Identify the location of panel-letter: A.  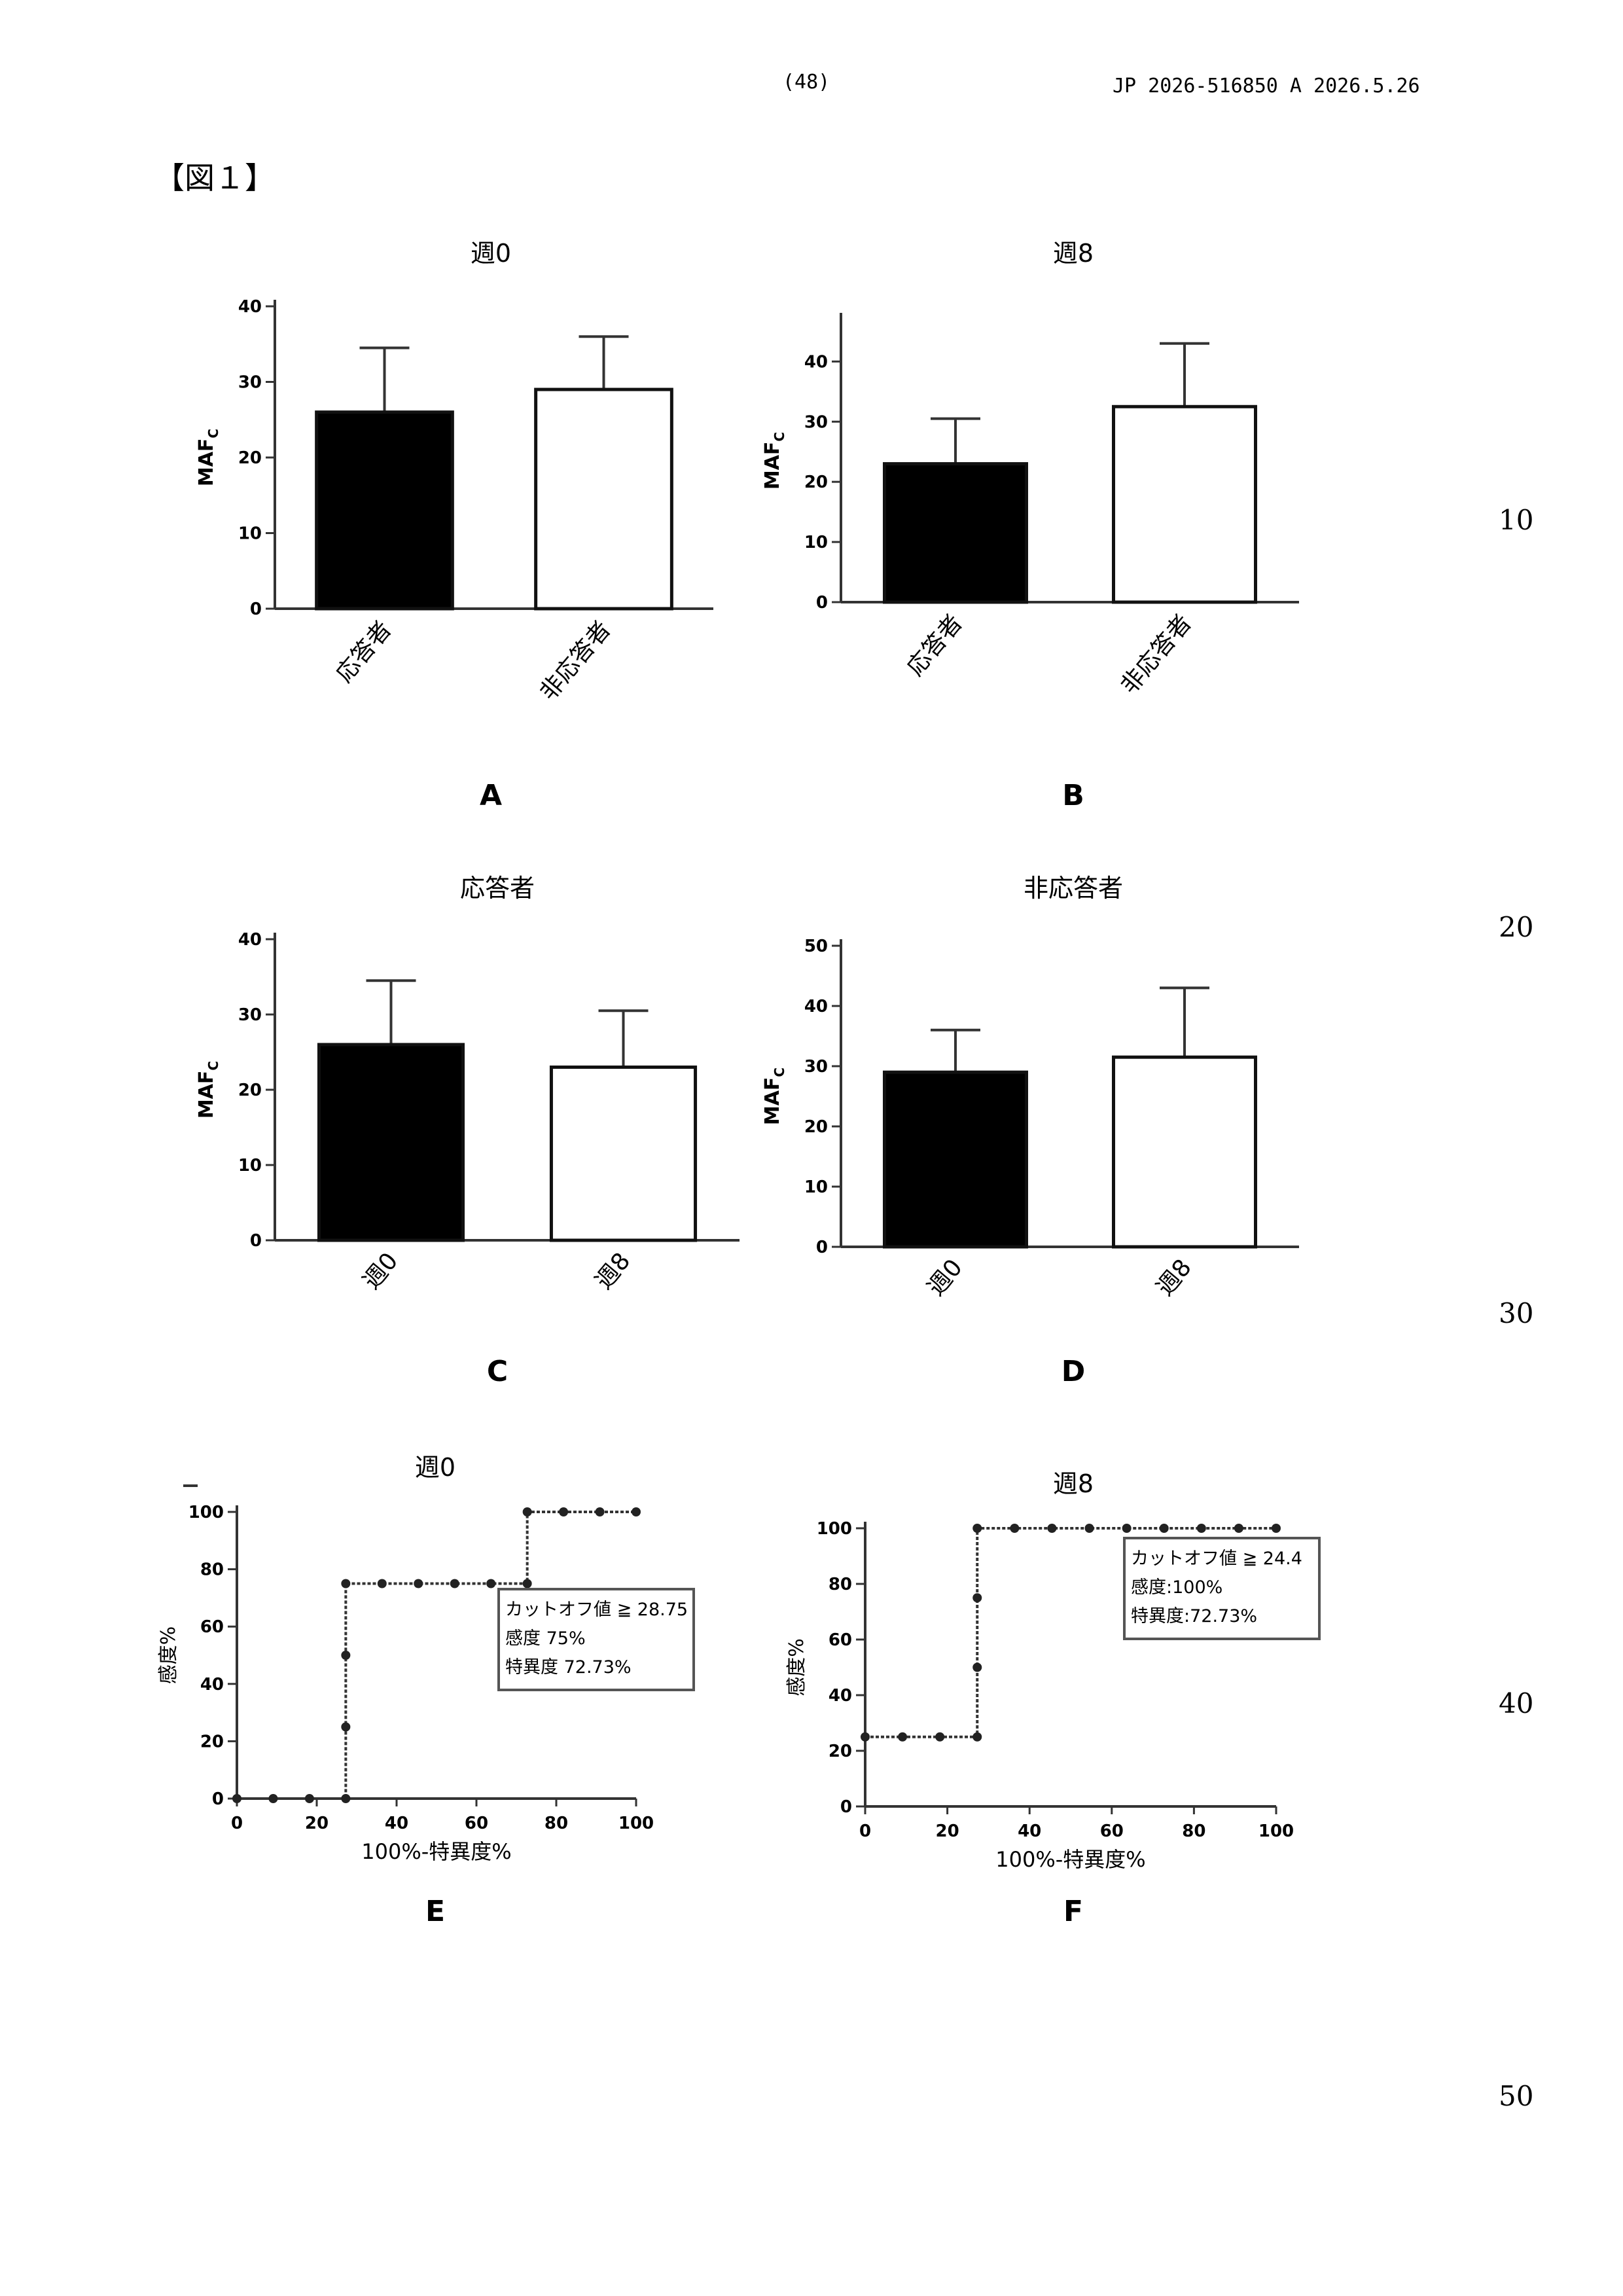
(491, 795).